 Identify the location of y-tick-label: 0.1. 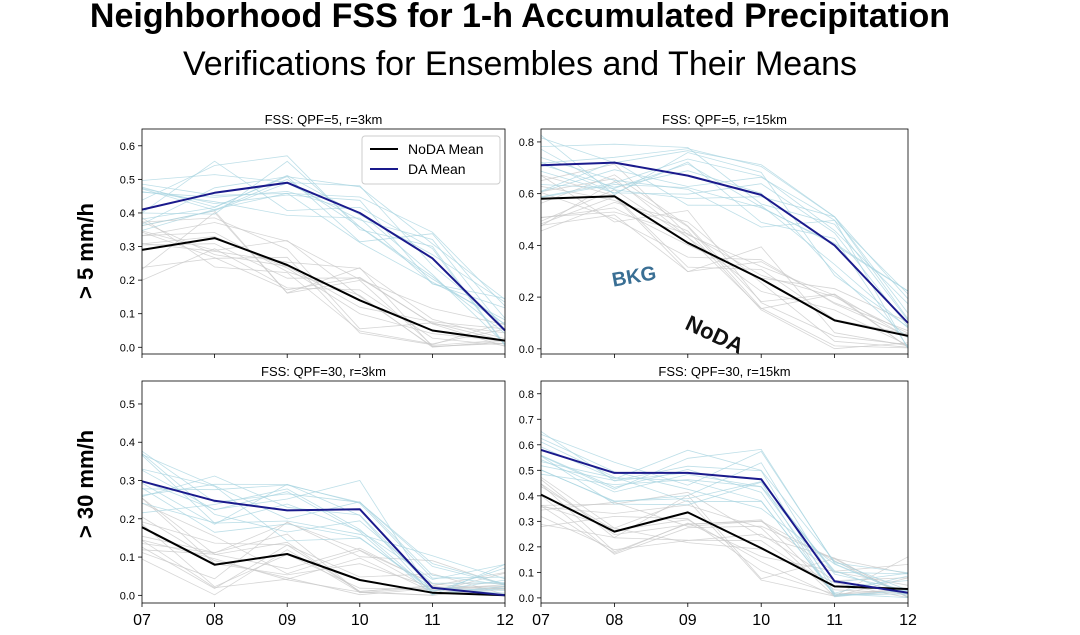
(127, 558).